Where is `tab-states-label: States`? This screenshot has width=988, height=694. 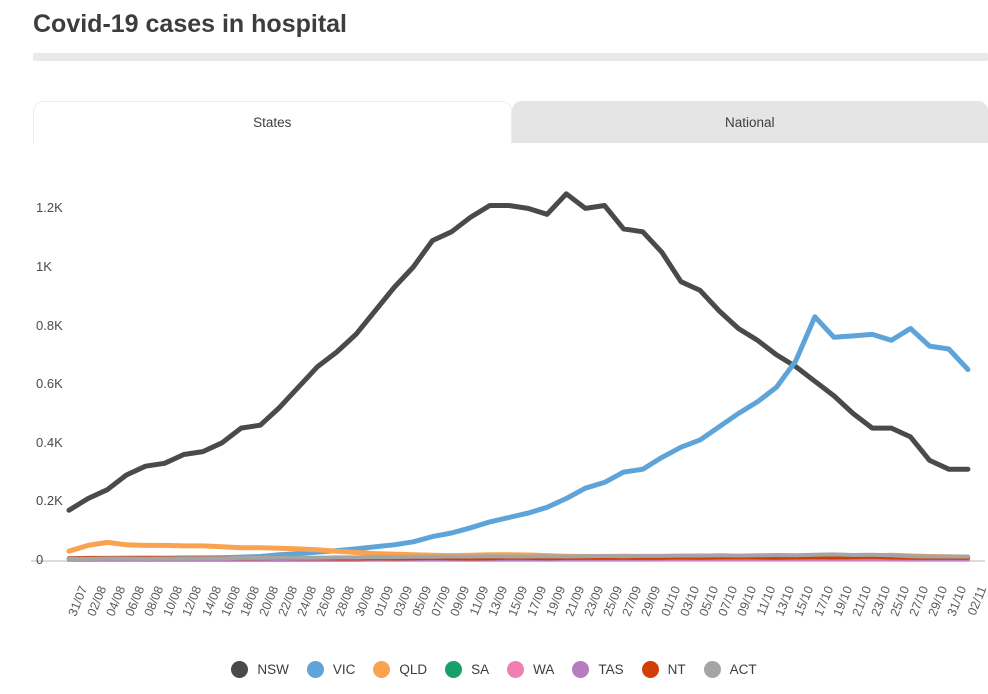 tab-states-label: States is located at coordinates (272, 122).